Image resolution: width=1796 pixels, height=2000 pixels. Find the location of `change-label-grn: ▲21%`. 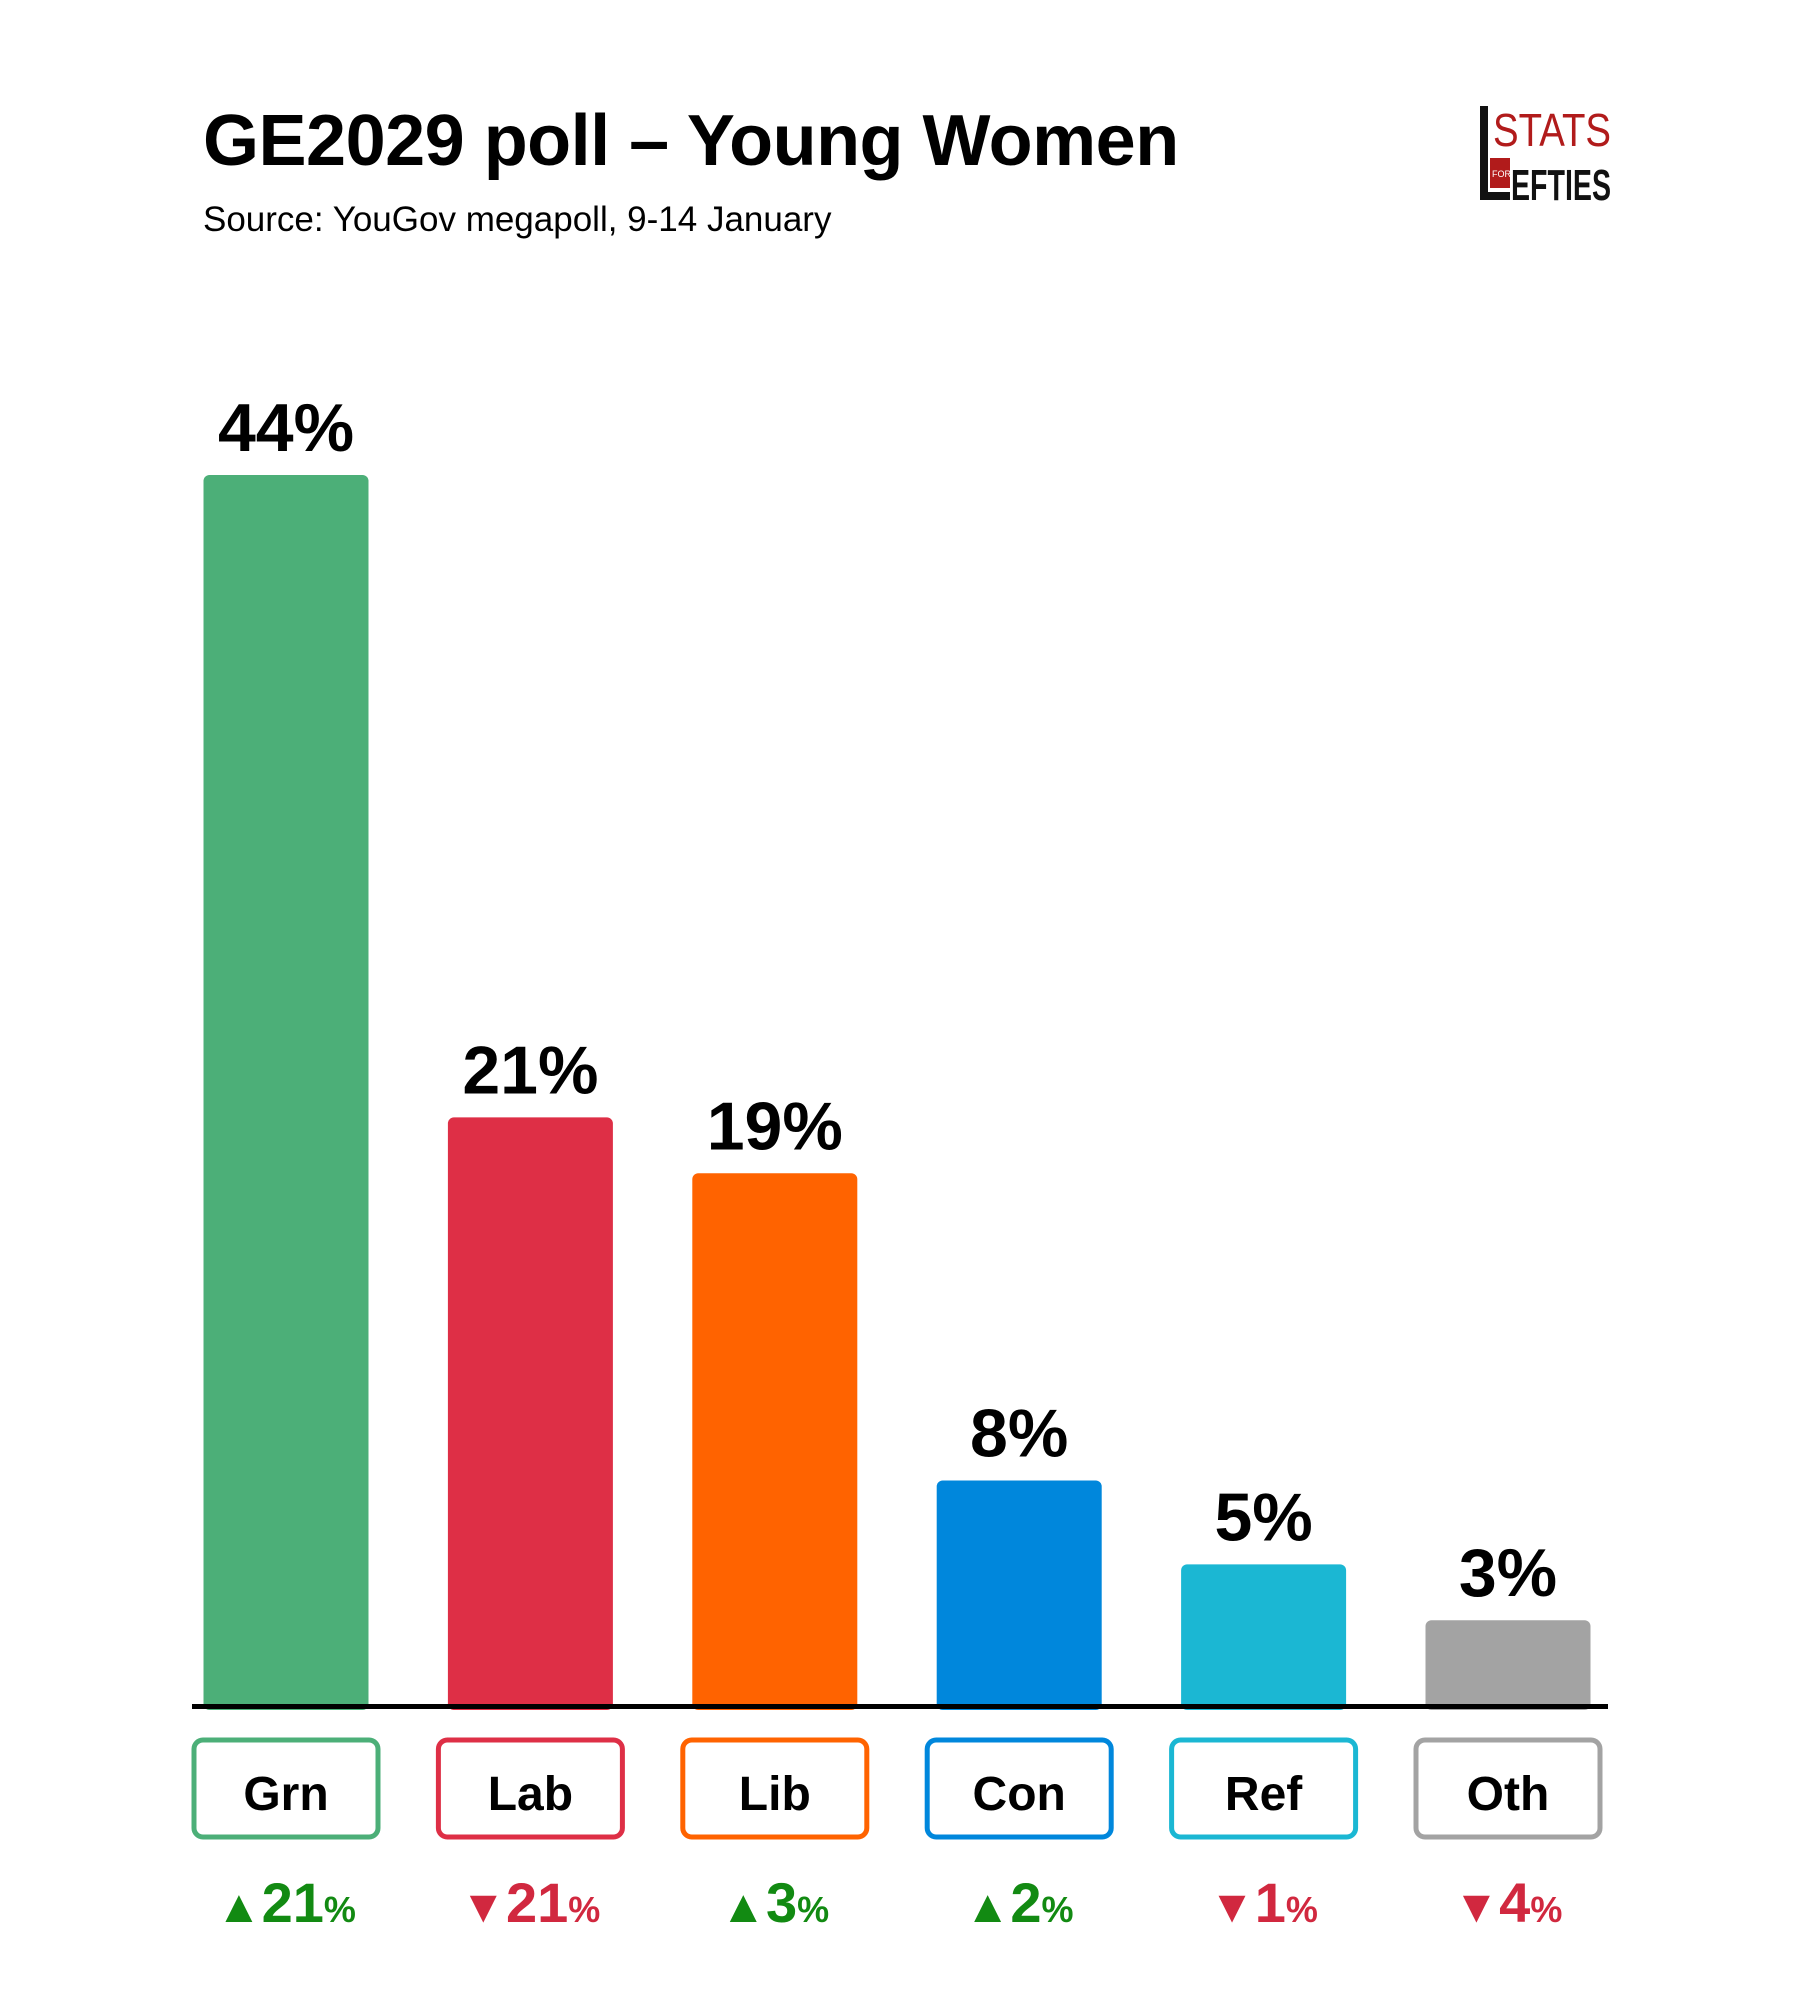

change-label-grn: ▲21% is located at coordinates (286, 1902).